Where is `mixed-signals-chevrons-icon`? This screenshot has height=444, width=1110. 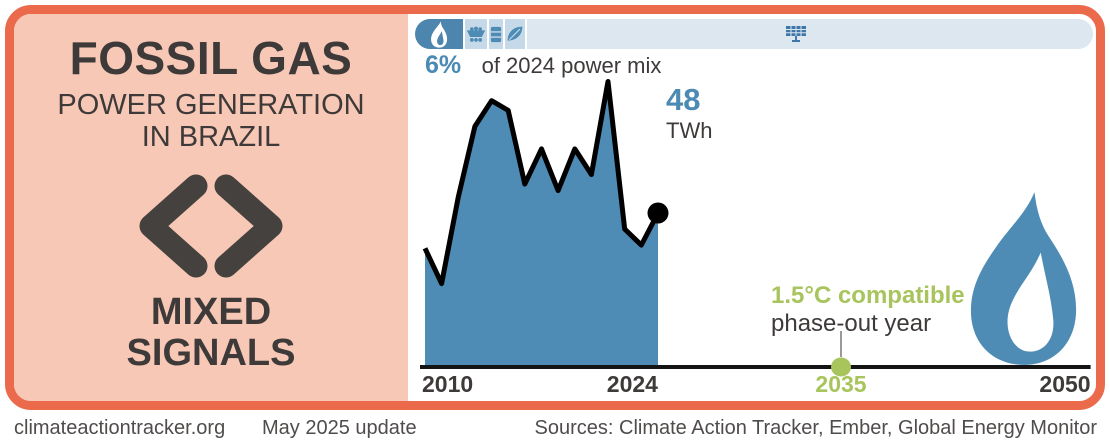 mixed-signals-chevrons-icon is located at coordinates (211, 226).